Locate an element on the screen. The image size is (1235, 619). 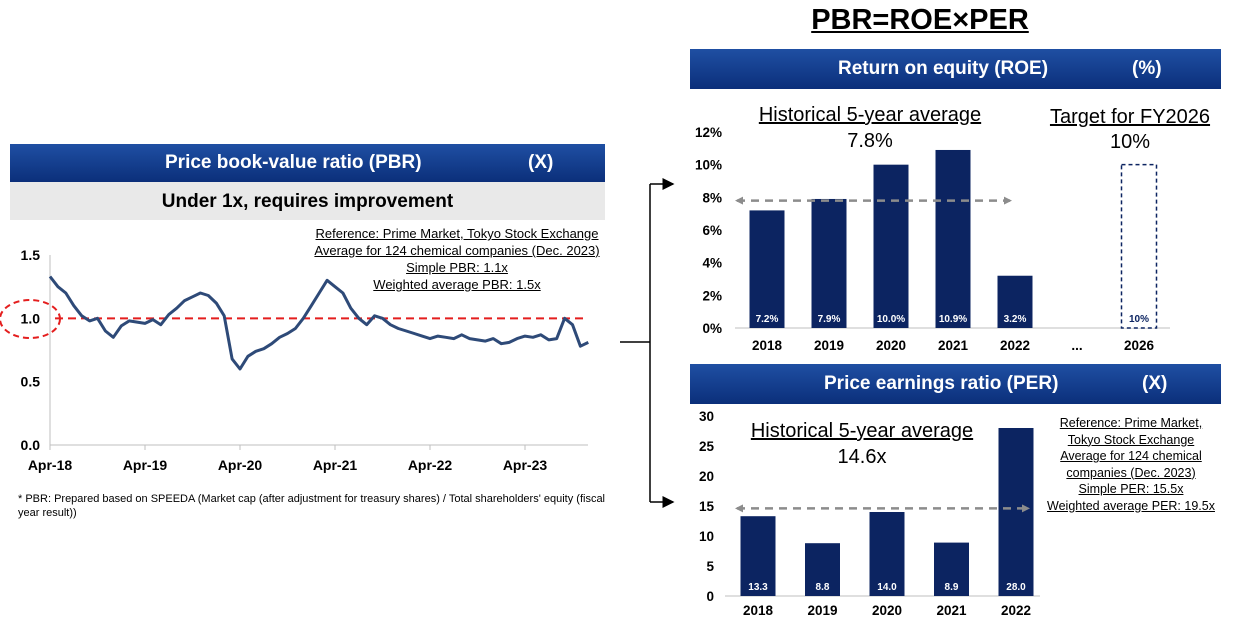
pbr-header-unit: (X) is located at coordinates (541, 162).